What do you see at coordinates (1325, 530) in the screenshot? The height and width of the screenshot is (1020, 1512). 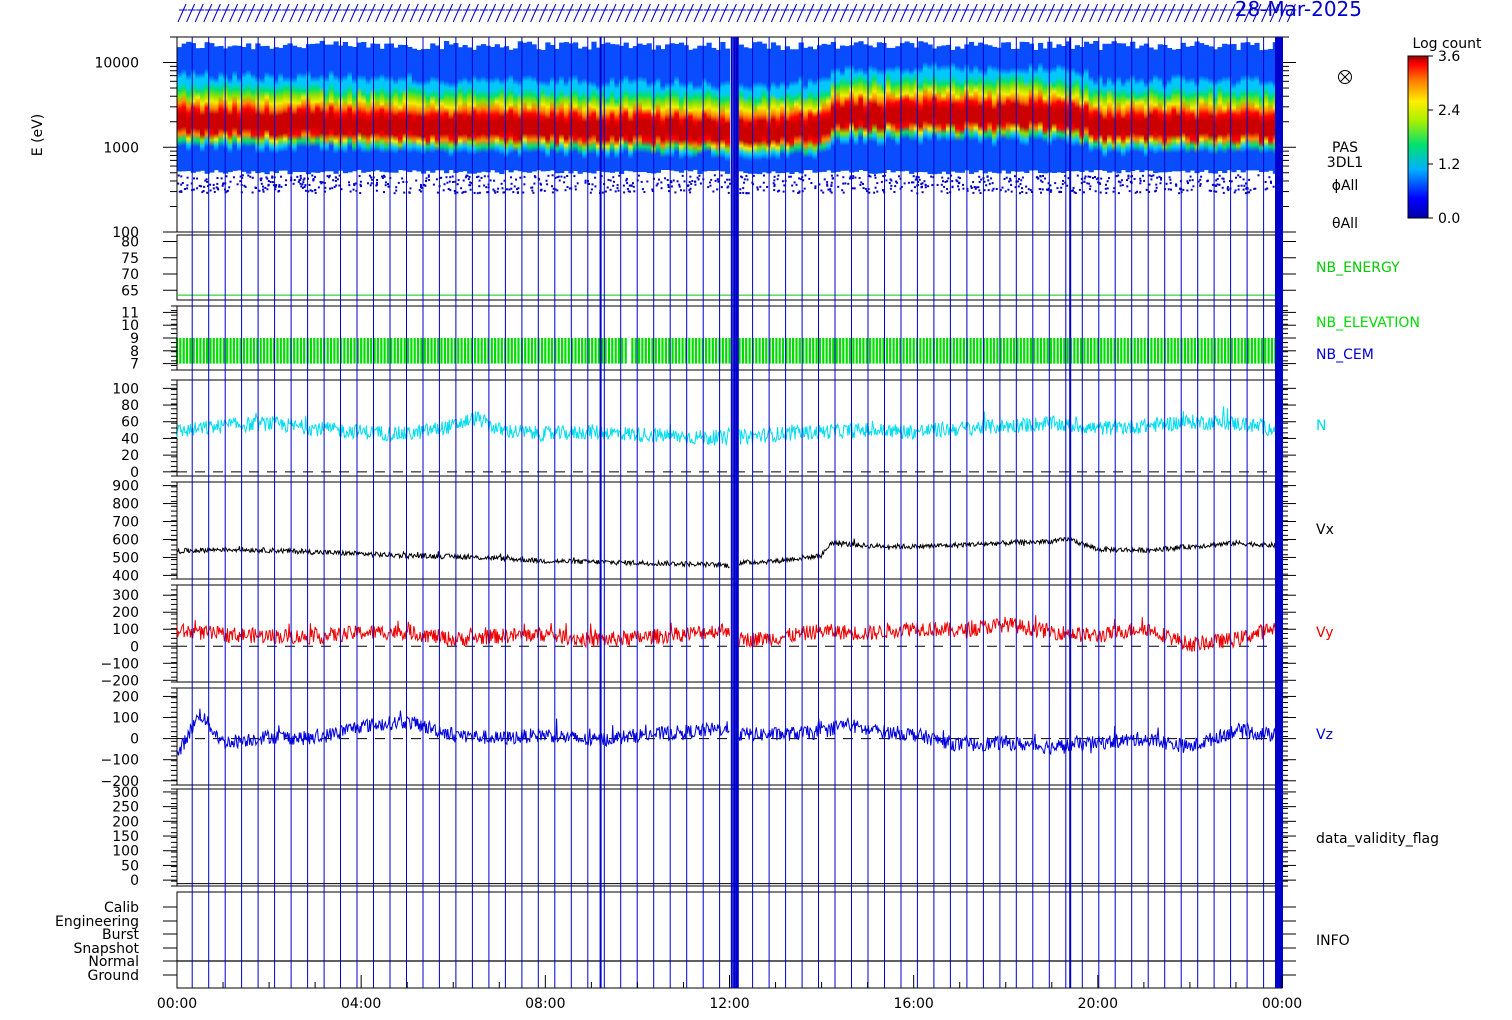 I see `vx-label: Vx` at bounding box center [1325, 530].